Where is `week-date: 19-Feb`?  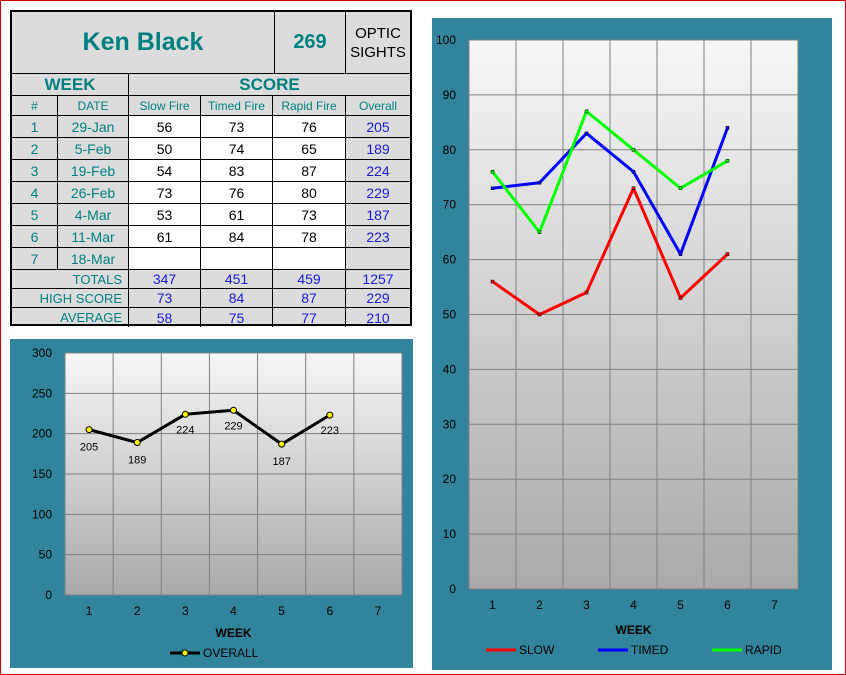 week-date: 19-Feb is located at coordinates (93, 171).